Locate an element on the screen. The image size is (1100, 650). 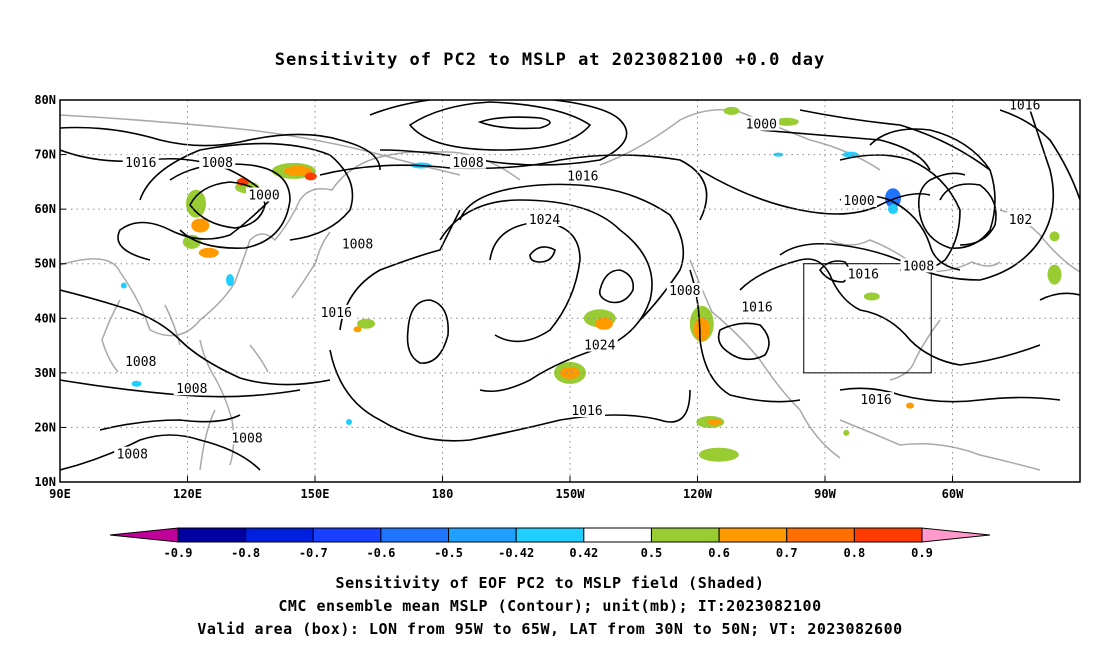
lon-label-0: 90E is located at coordinates (60, 494).